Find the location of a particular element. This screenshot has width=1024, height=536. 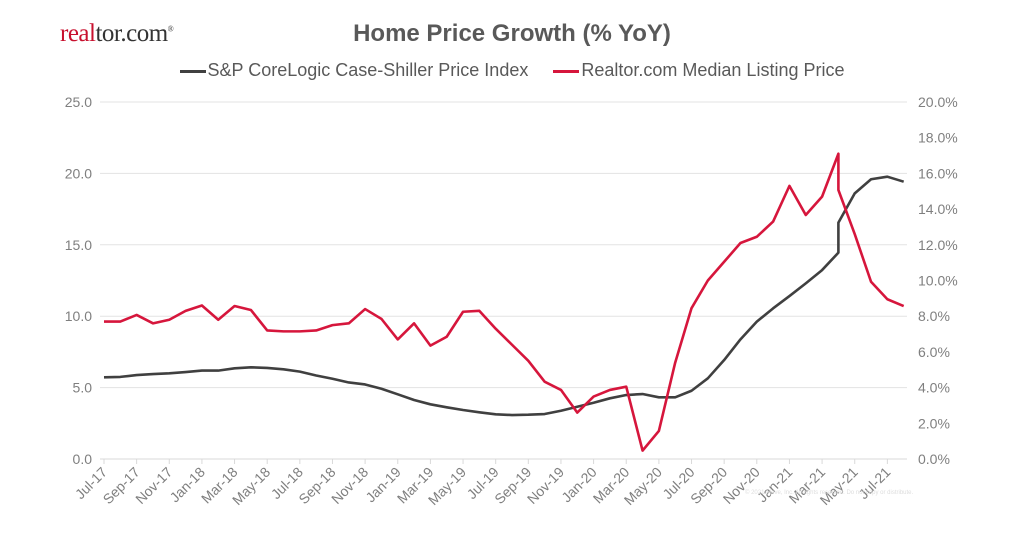

realtor-logo: realtor.com® is located at coordinates (117, 34).